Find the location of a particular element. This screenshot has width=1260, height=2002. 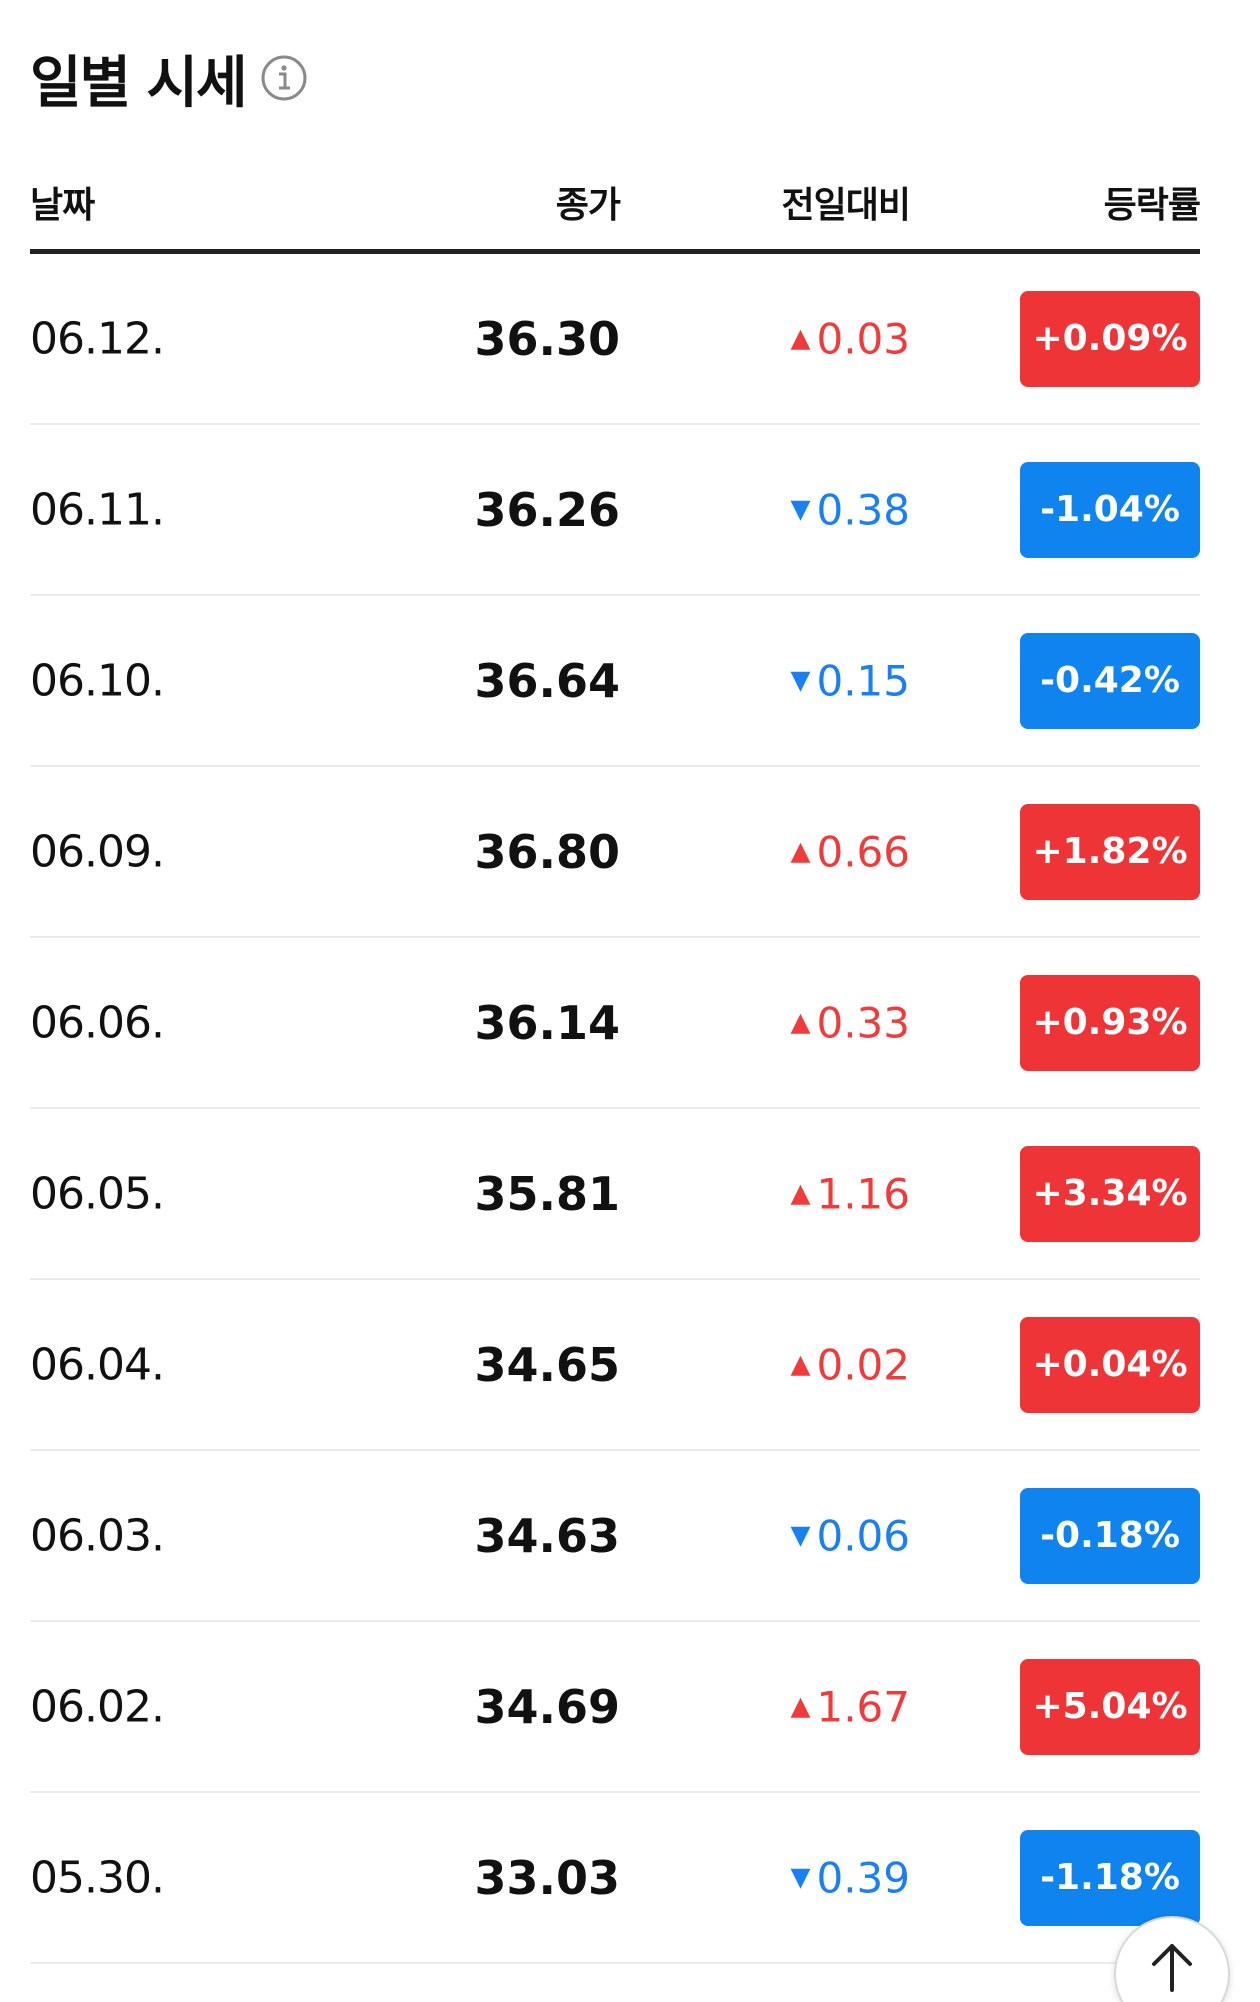

row-change: ▲ 1.16 is located at coordinates (850, 1193).